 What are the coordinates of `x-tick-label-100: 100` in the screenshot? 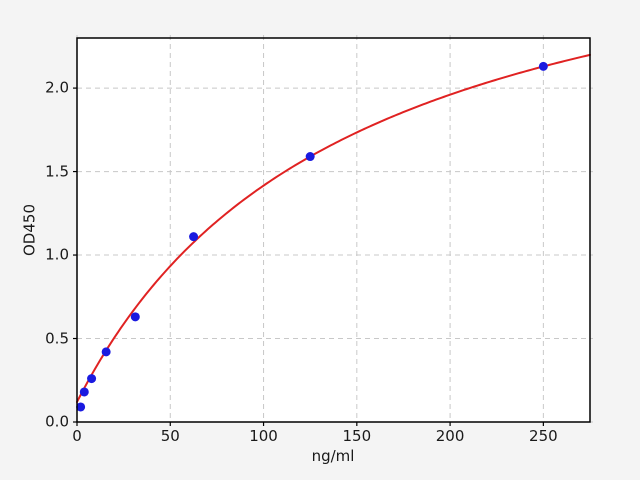 It's located at (263, 436).